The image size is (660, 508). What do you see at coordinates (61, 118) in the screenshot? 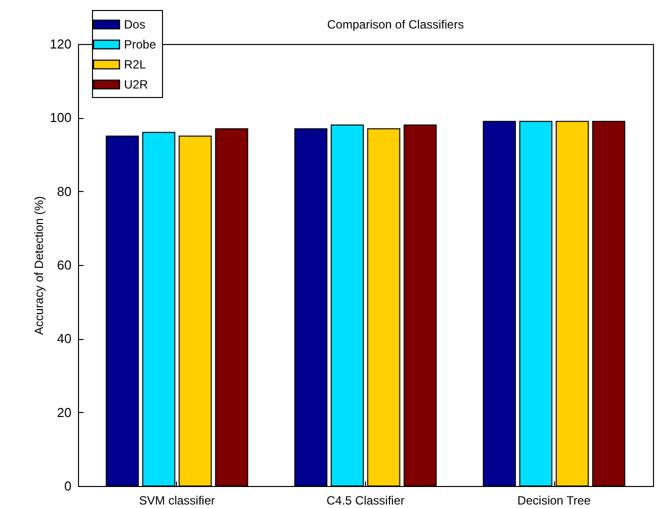
I see `y-tick-label: 100` at bounding box center [61, 118].